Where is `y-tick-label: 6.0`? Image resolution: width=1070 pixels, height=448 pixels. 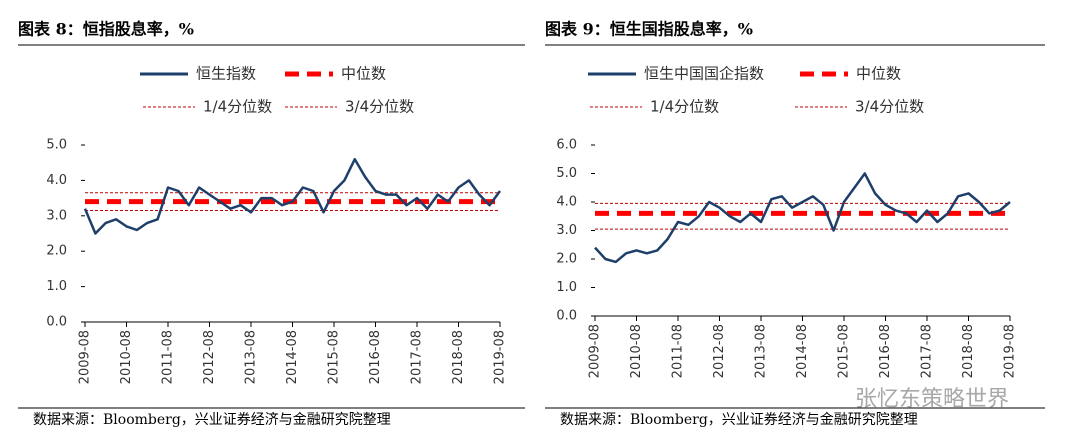 y-tick-label: 6.0 is located at coordinates (566, 145).